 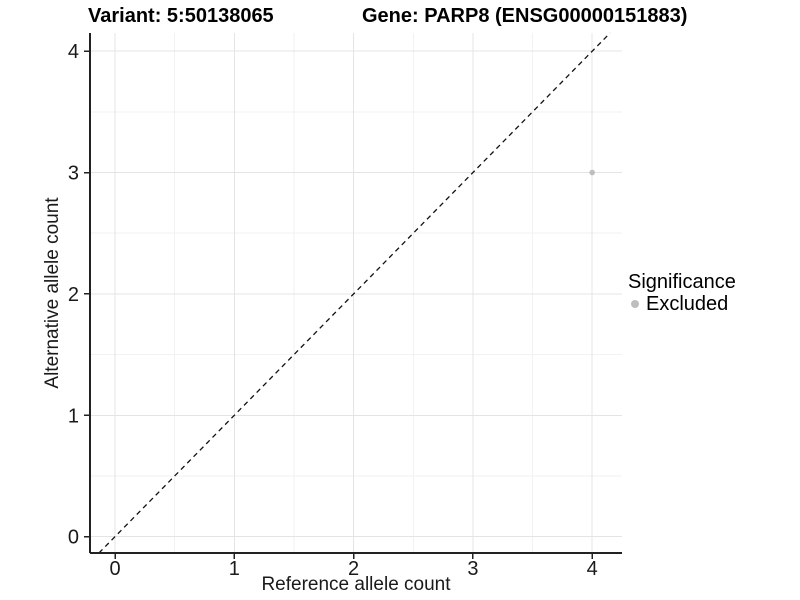 What do you see at coordinates (687, 304) in the screenshot?
I see `legend-item-label: Excluded` at bounding box center [687, 304].